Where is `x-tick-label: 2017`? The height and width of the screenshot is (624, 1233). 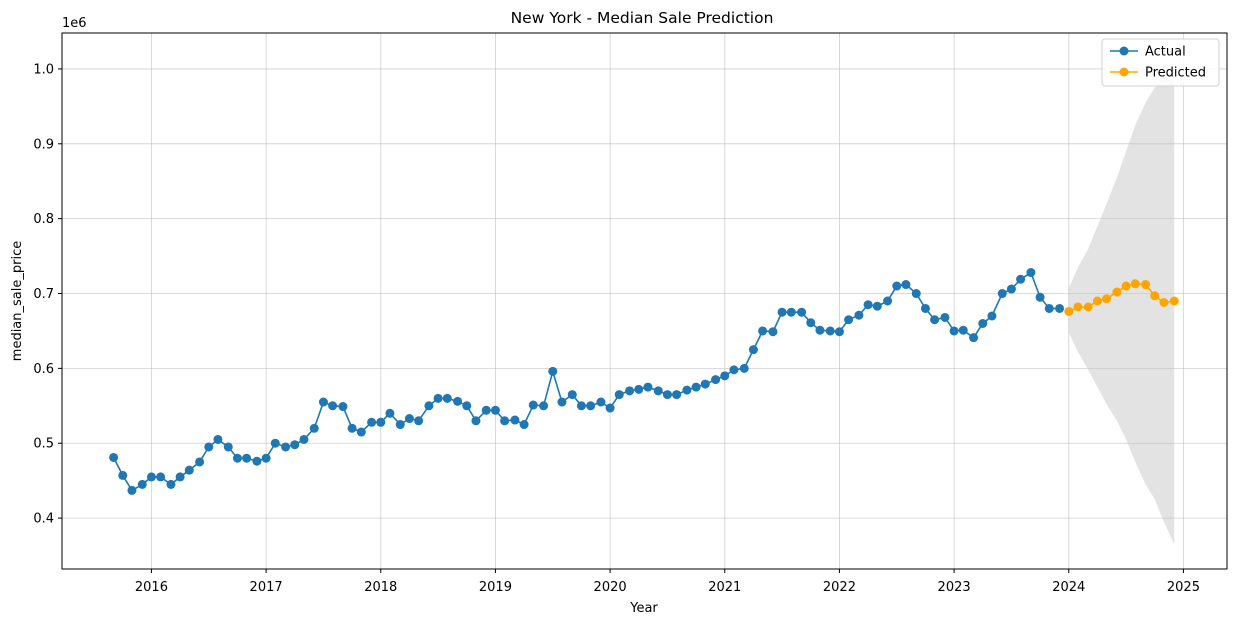
x-tick-label: 2017 is located at coordinates (266, 587).